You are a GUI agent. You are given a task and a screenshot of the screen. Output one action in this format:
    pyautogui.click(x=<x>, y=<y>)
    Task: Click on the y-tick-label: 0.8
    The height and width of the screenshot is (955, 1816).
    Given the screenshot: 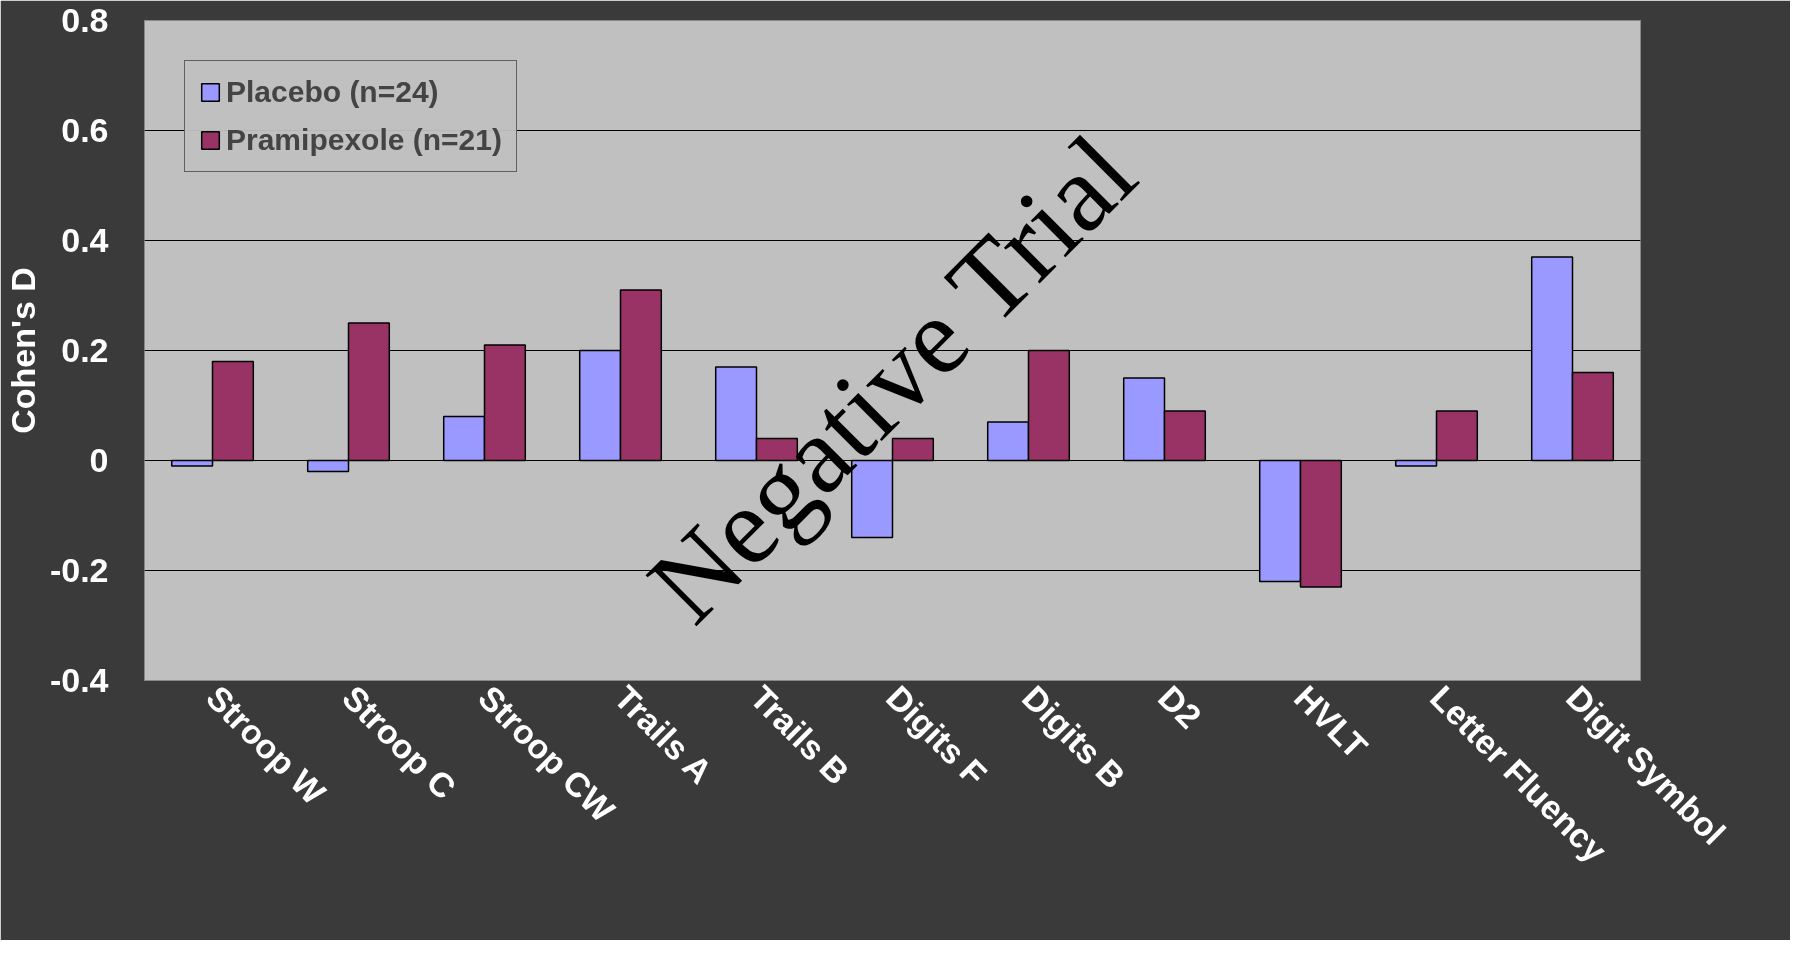 What is the action you would take?
    pyautogui.click(x=85, y=20)
    